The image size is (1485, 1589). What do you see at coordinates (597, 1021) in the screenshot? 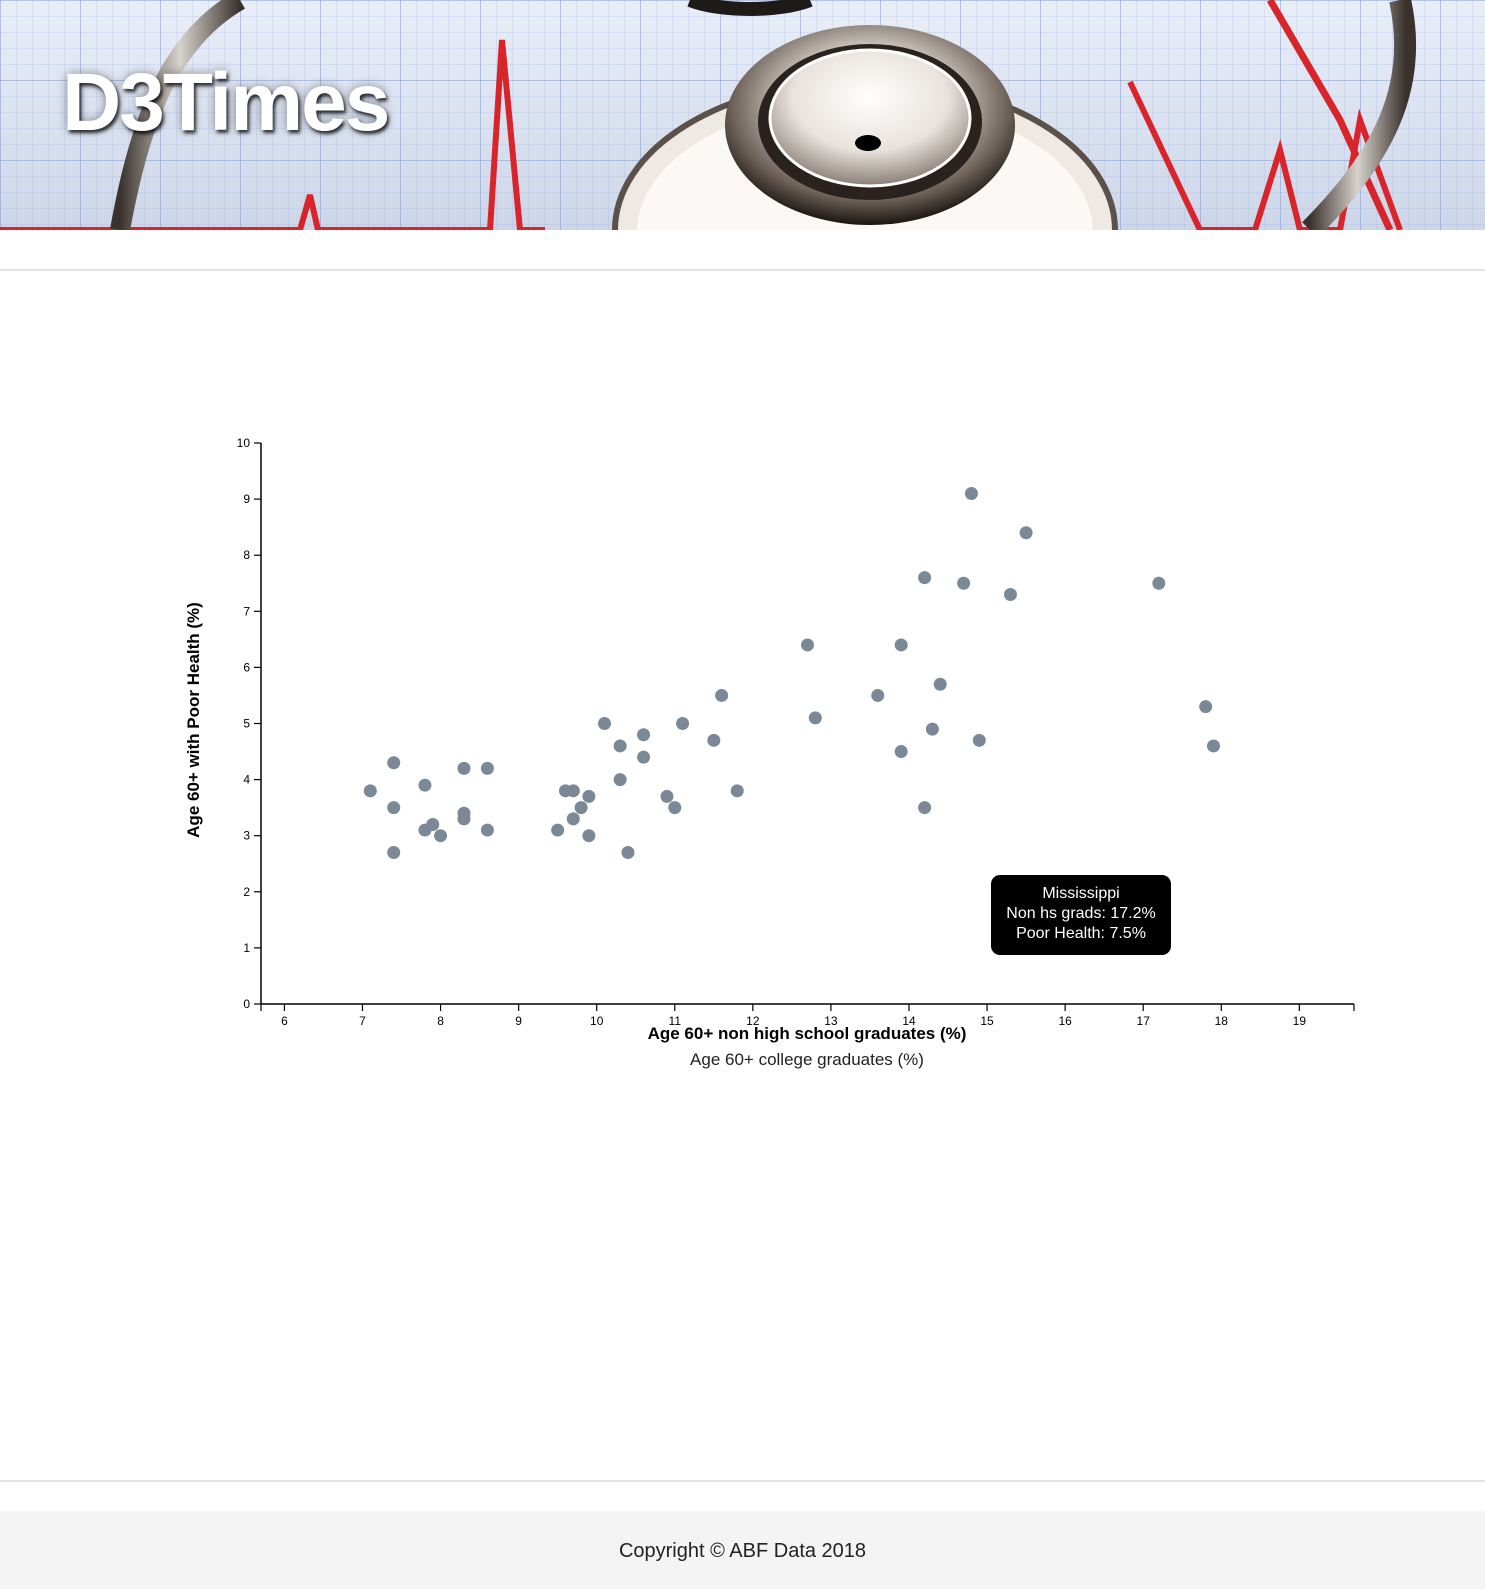
I see `x-tick-label: 10` at bounding box center [597, 1021].